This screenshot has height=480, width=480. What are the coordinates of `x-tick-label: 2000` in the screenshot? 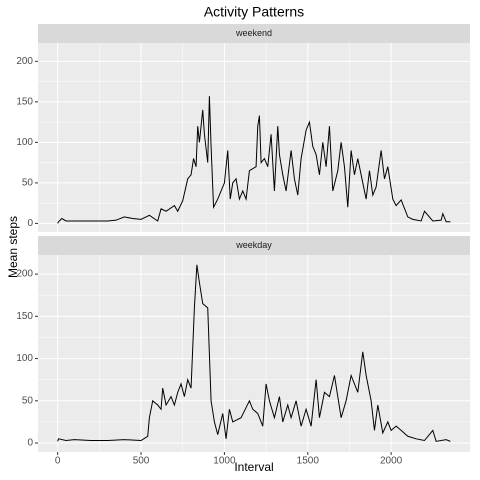 It's located at (391, 461).